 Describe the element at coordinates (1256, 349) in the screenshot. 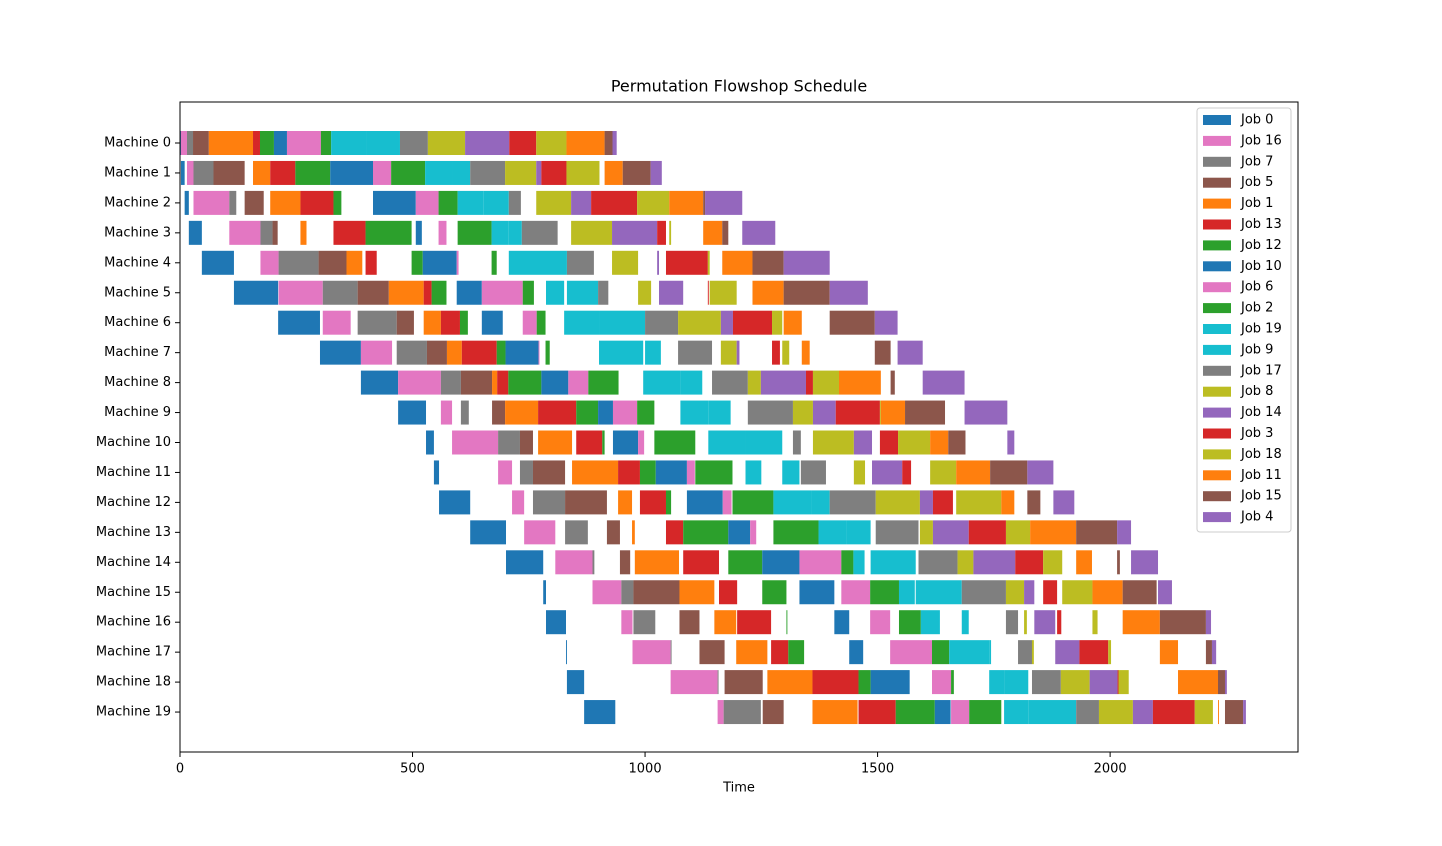

I see `legend-label: Job 9` at that location.